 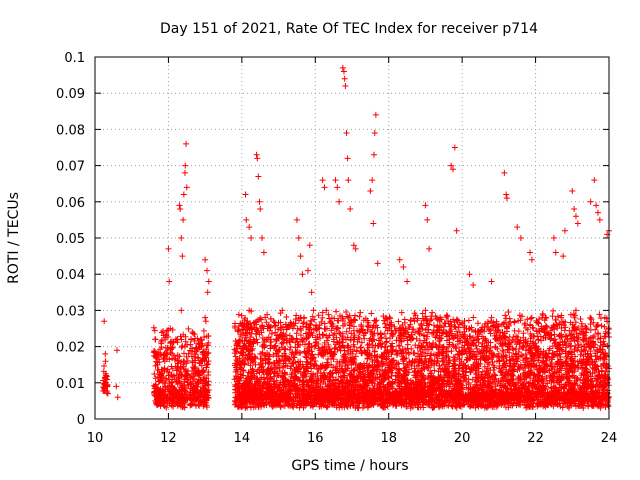 I want to click on y-tick-label: 0.05, so click(x=70, y=239).